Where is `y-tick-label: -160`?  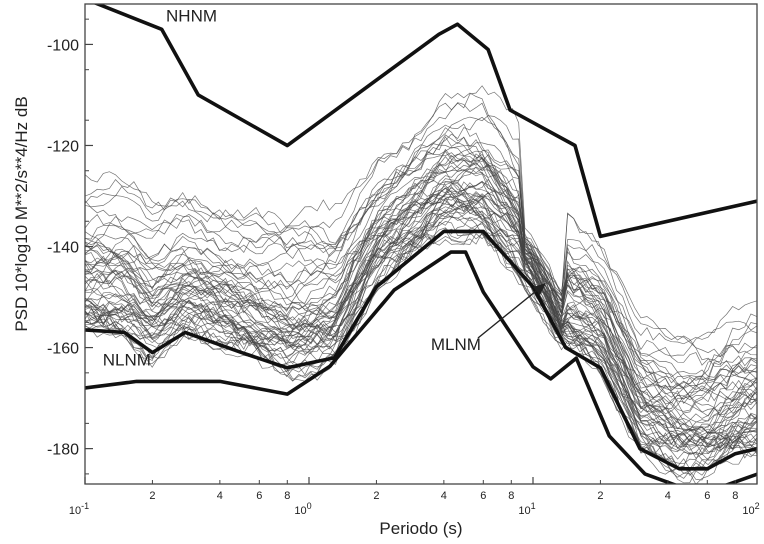
y-tick-label: -160 is located at coordinates (63, 349).